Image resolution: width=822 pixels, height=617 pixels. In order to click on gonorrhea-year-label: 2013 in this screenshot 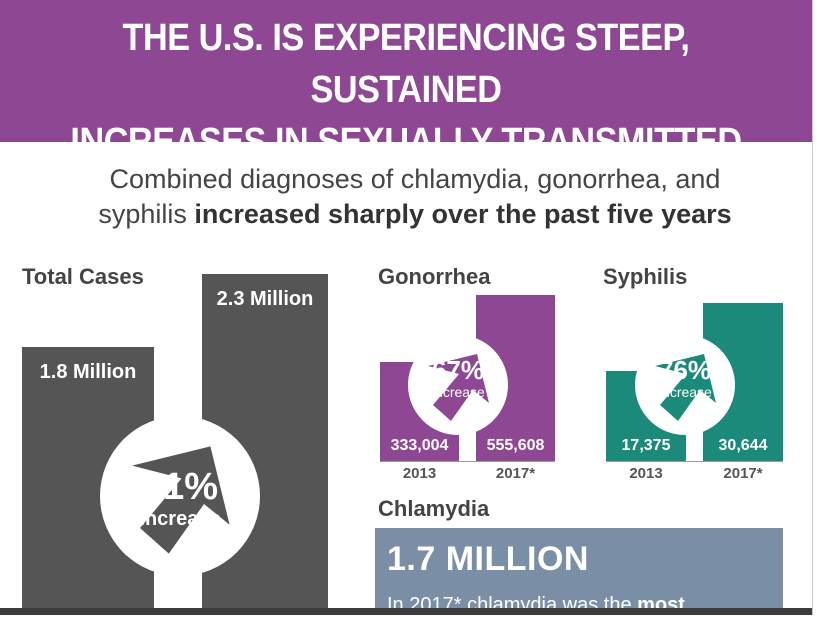, I will do `click(419, 473)`.